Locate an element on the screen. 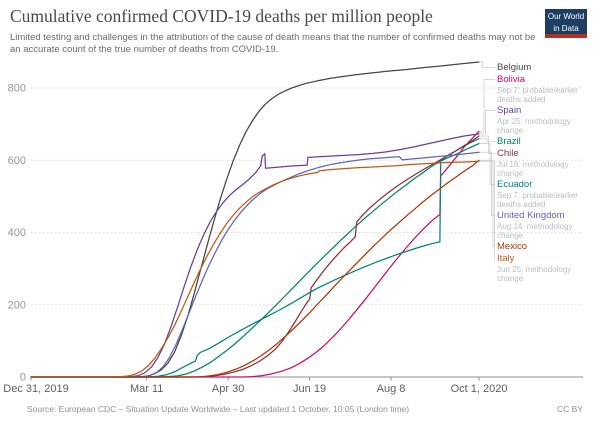  legend-connector-bolivia is located at coordinates (487, 105).